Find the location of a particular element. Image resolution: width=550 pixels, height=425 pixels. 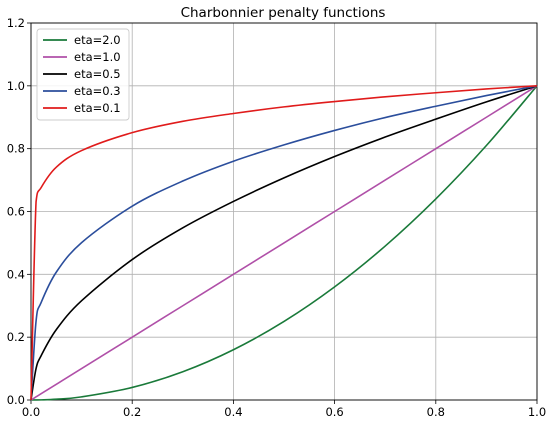

legend-label: eta=1.0 is located at coordinates (97, 57).